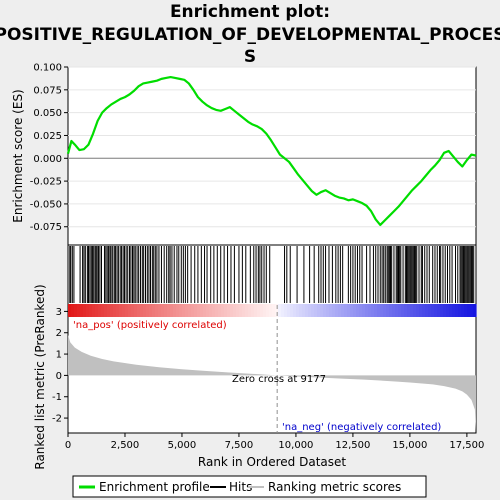  Describe the element at coordinates (60, 366) in the screenshot. I see `ranked-metric-y-axis: 3 2 1 0 -1 -2` at that location.